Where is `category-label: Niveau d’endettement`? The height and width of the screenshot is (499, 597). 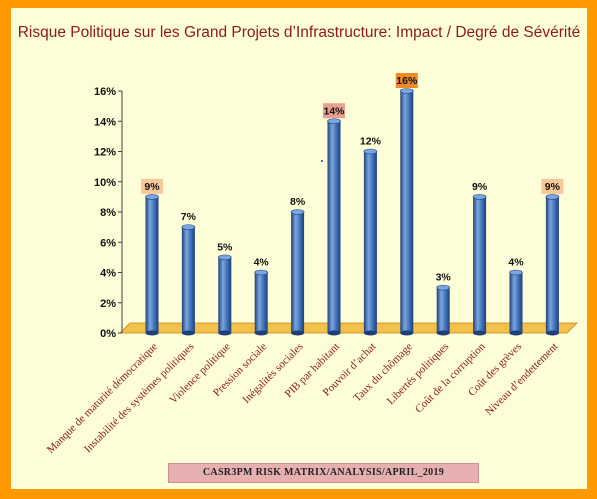 category-label: Niveau d’endettement is located at coordinates (521, 379).